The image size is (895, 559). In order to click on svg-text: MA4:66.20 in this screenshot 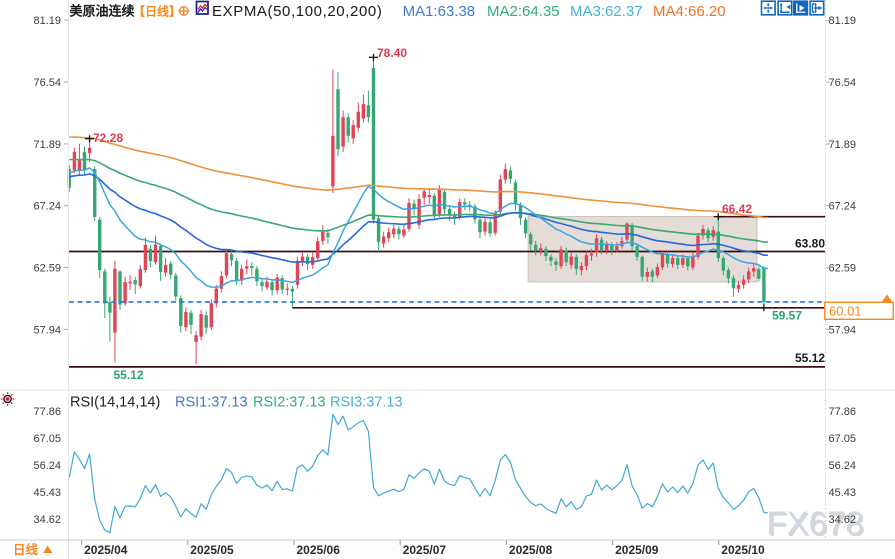, I will do `click(689, 11)`.